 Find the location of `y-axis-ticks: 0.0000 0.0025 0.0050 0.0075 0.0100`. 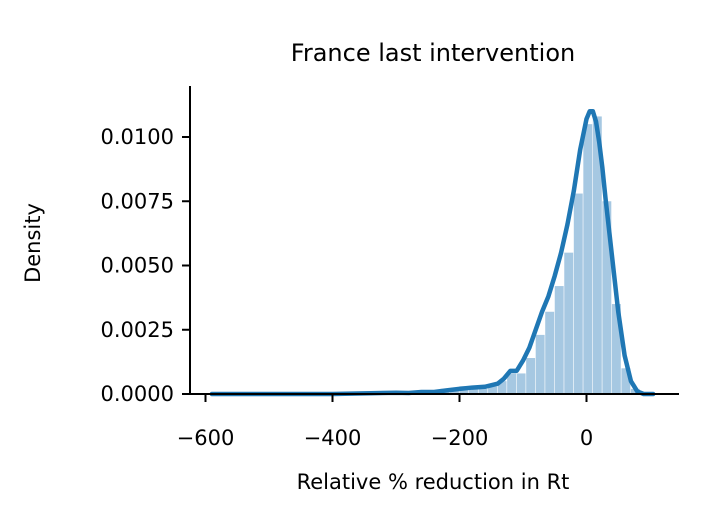

y-axis-ticks: 0.0000 0.0025 0.0050 0.0075 0.0100 is located at coordinates (145, 265).